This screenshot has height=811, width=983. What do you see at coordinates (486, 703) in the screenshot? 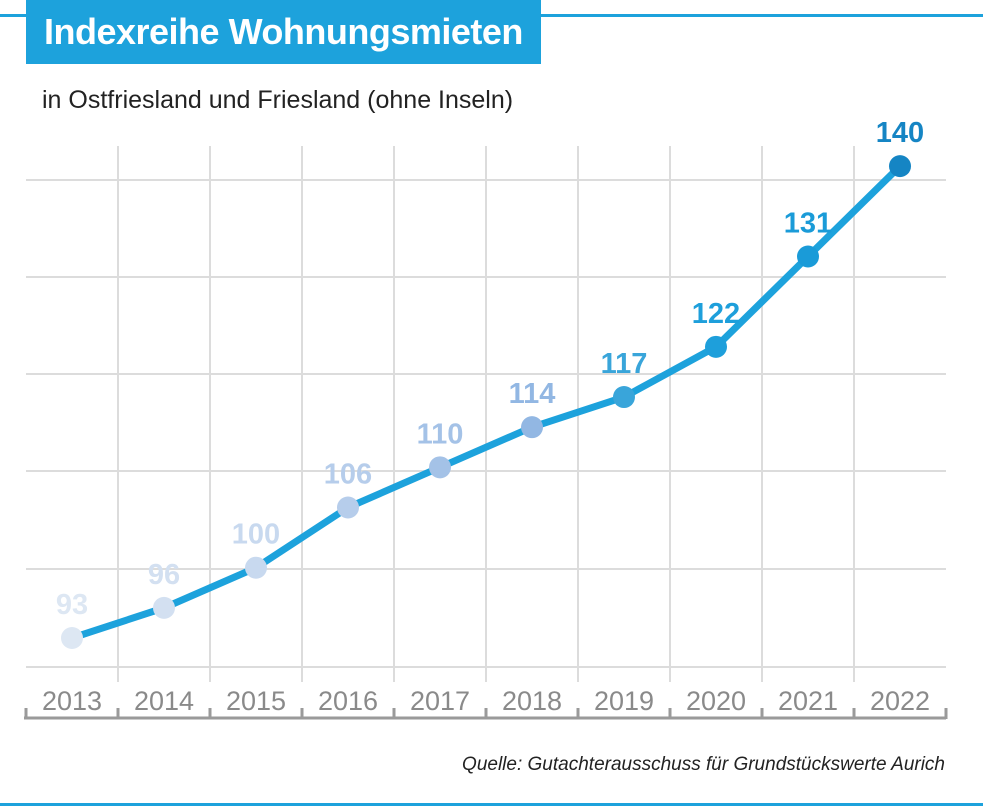
I see `x-axis: 2013 2014 2015 2016 2017 2018 2019 2020 2021 2022` at bounding box center [486, 703].